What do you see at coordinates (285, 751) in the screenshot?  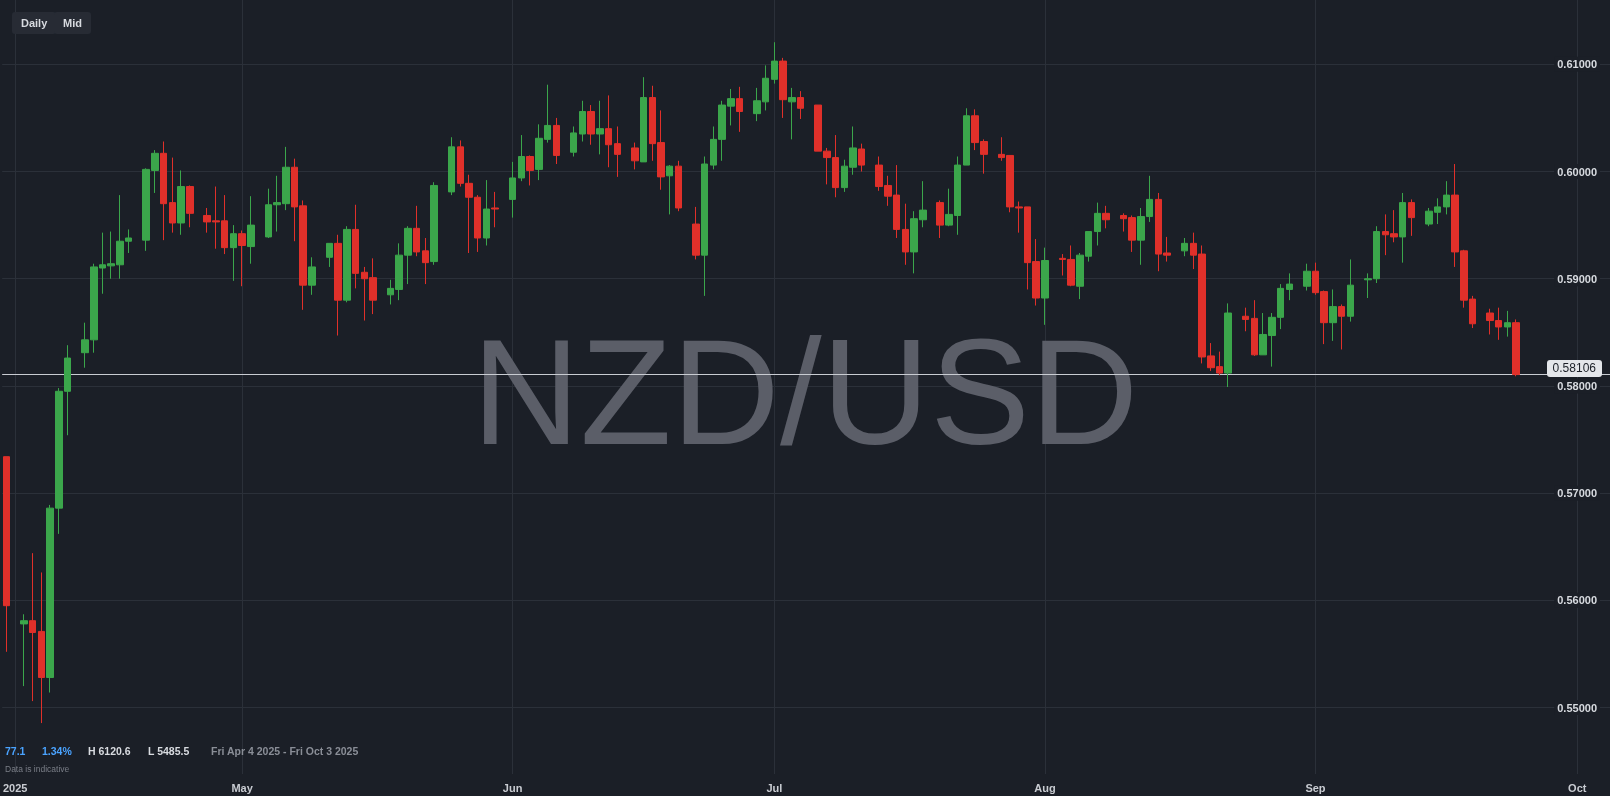 I see `annotation: Fri Apr 4 2025 - Fri Oct 3 2025` at bounding box center [285, 751].